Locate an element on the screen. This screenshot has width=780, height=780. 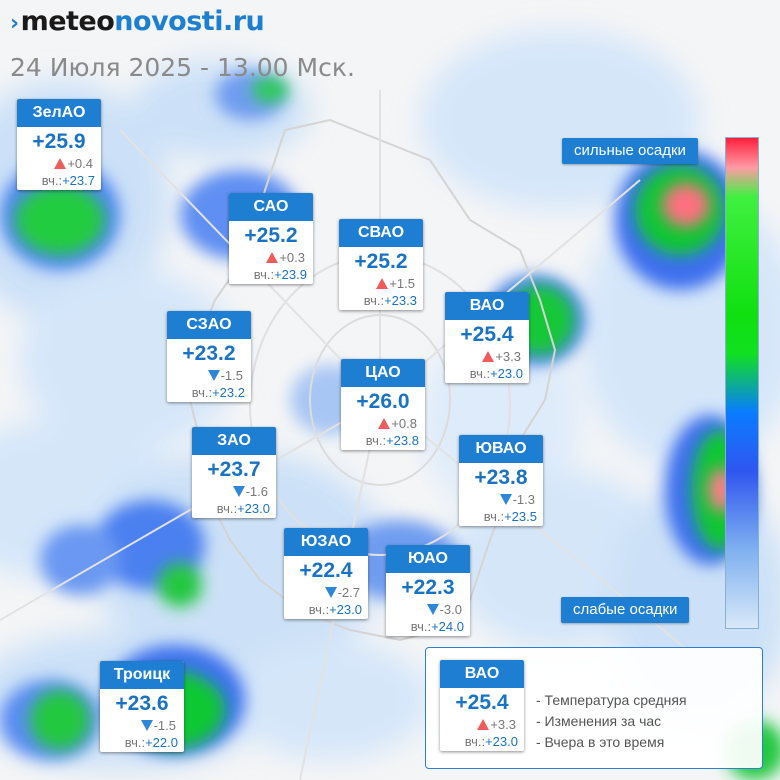
district-name: ЗАО is located at coordinates (234, 441).